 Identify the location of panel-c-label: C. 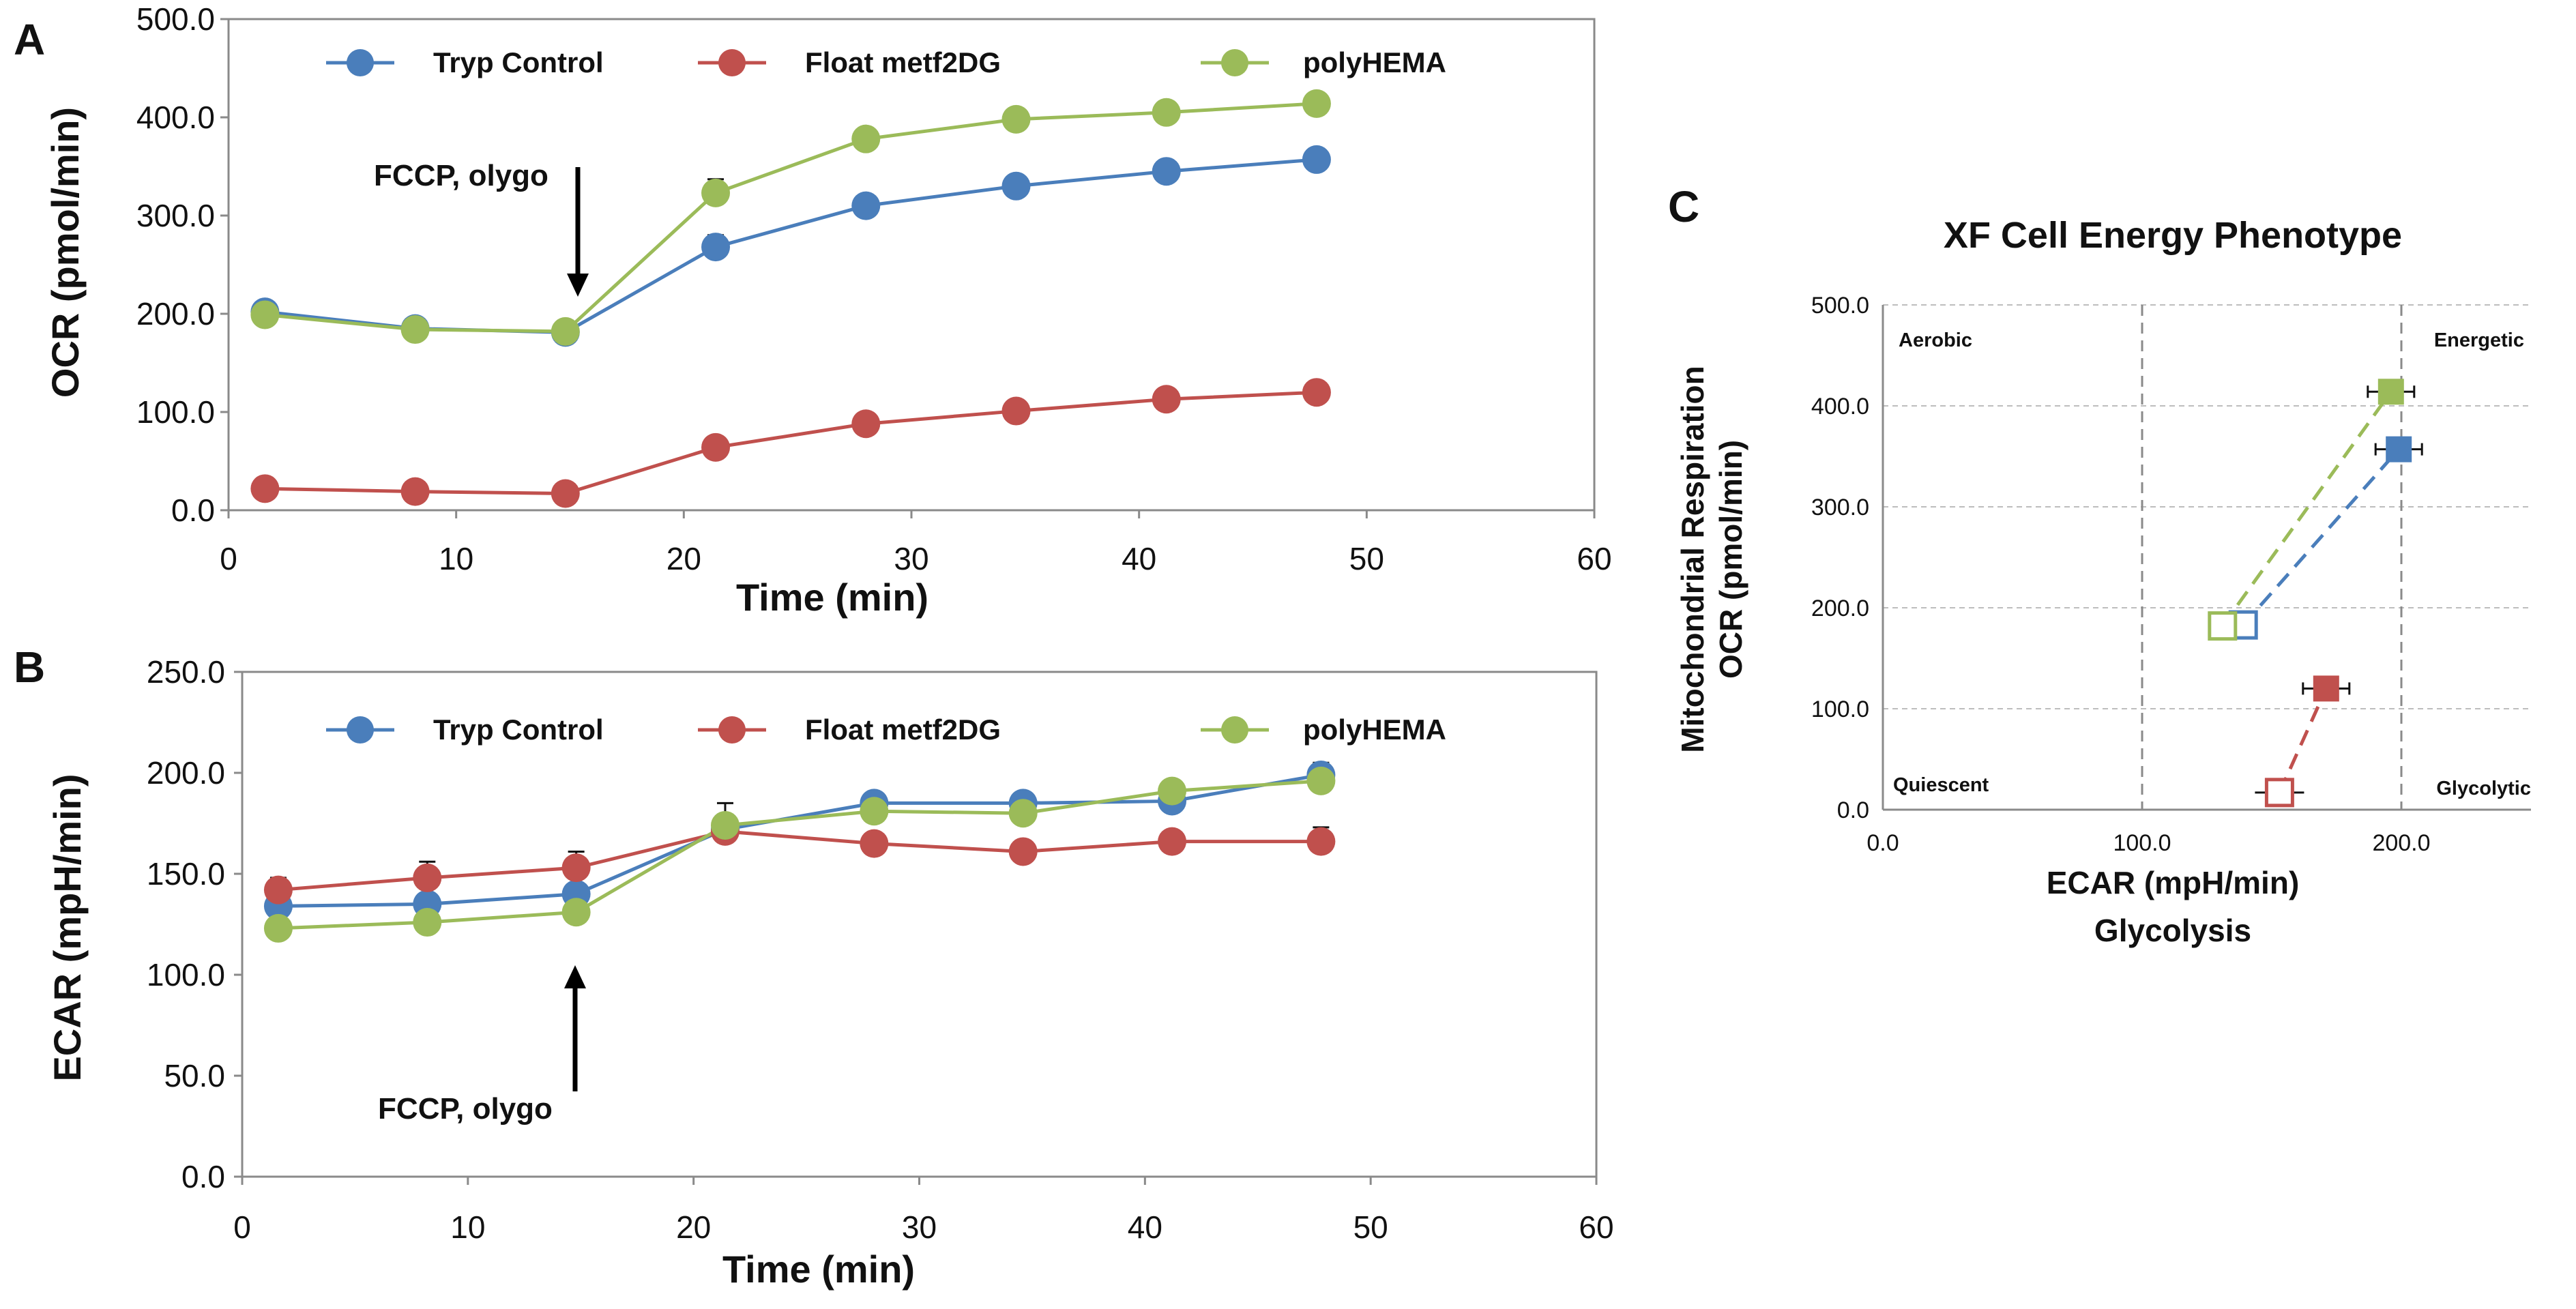
(1684, 206).